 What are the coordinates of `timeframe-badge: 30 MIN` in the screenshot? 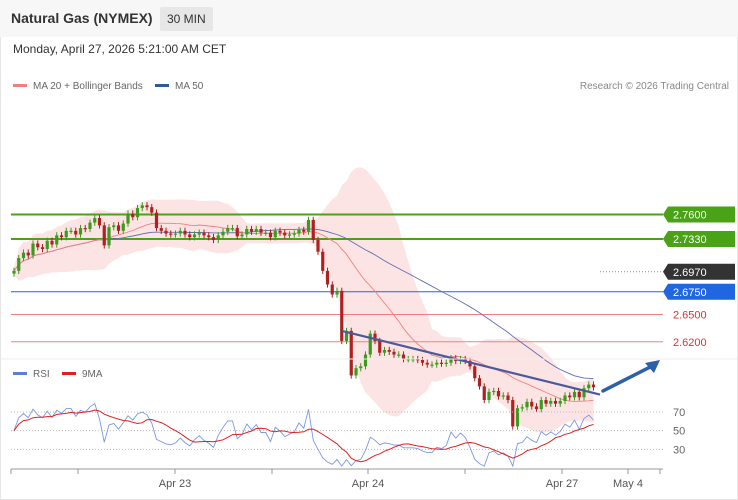 It's located at (186, 19).